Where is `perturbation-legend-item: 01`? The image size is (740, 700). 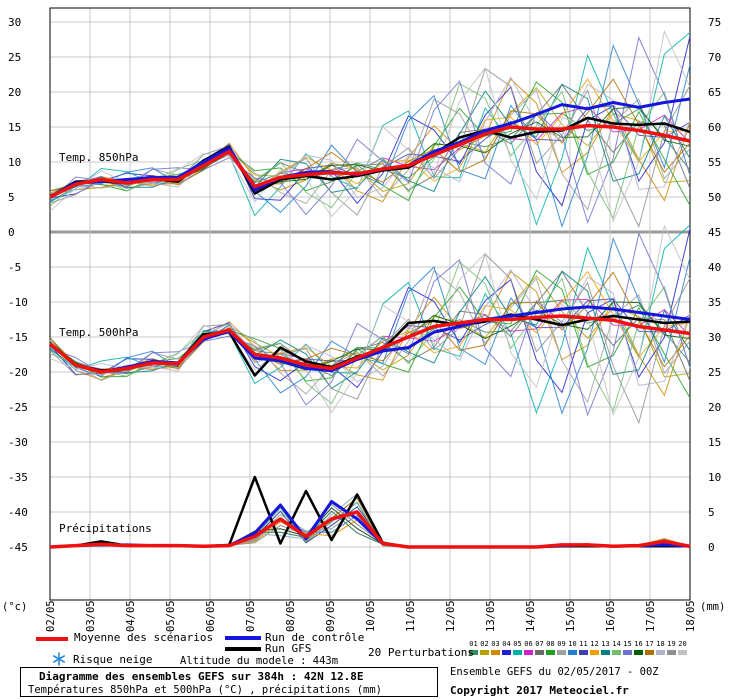 perturbation-legend-item: 01 is located at coordinates (473, 649).